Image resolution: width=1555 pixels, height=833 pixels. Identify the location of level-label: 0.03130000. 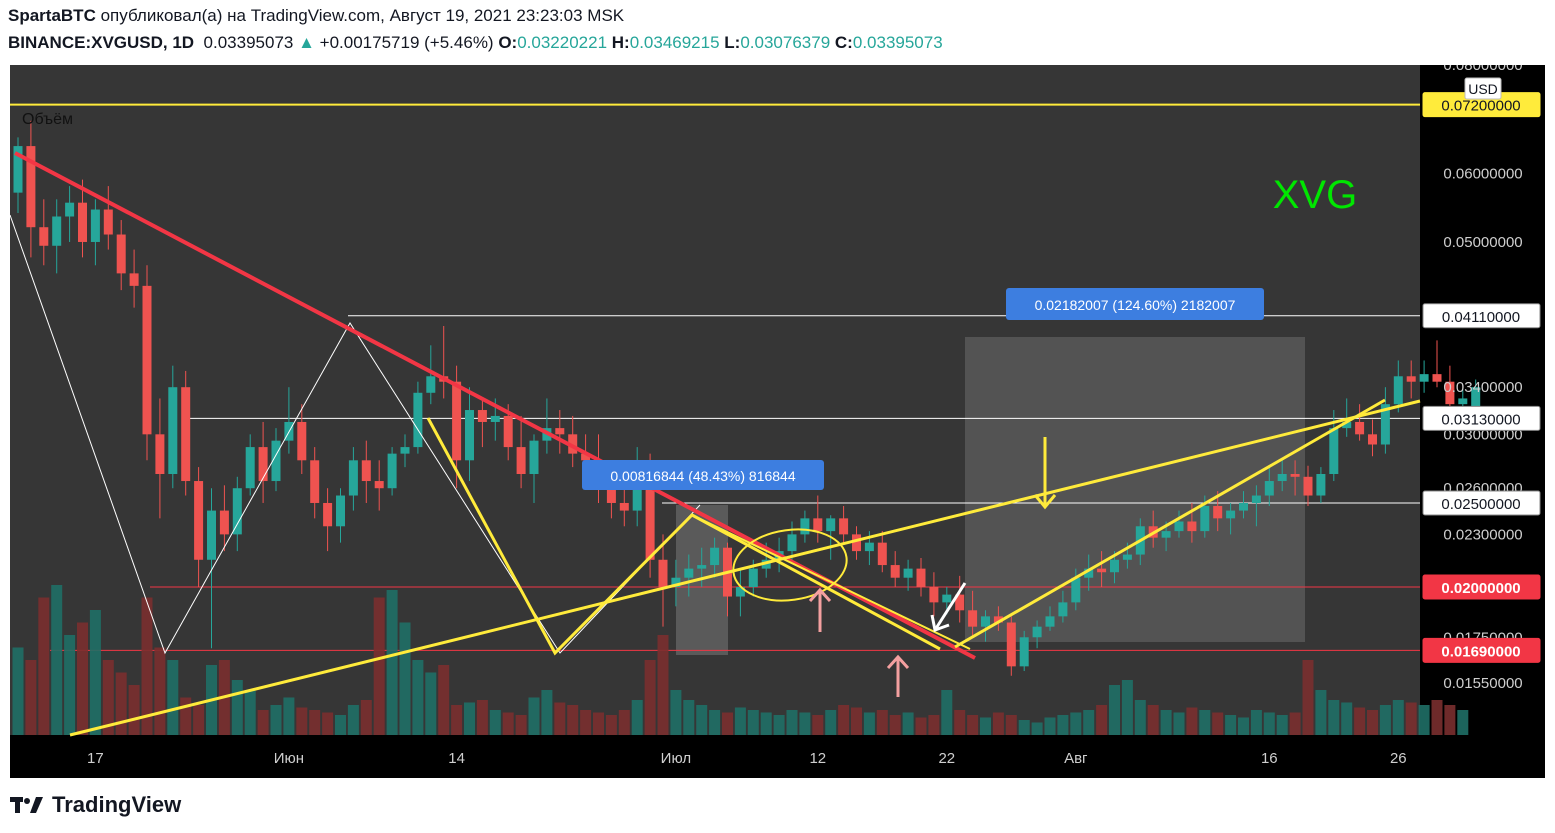
(1480, 419).